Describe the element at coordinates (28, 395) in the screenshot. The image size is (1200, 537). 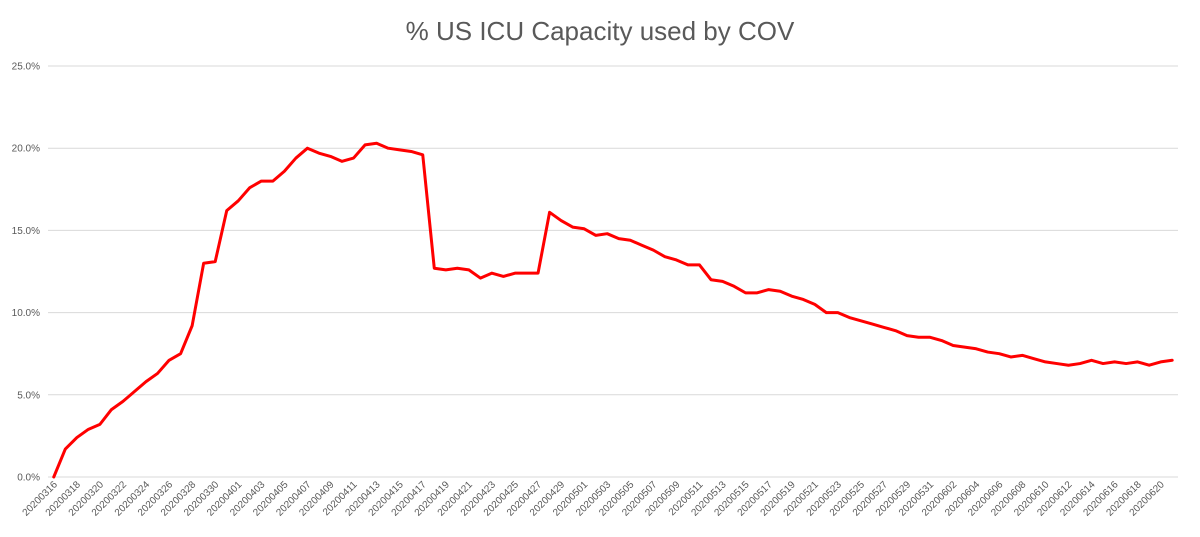
I see `y-tick-label: 5.0%` at that location.